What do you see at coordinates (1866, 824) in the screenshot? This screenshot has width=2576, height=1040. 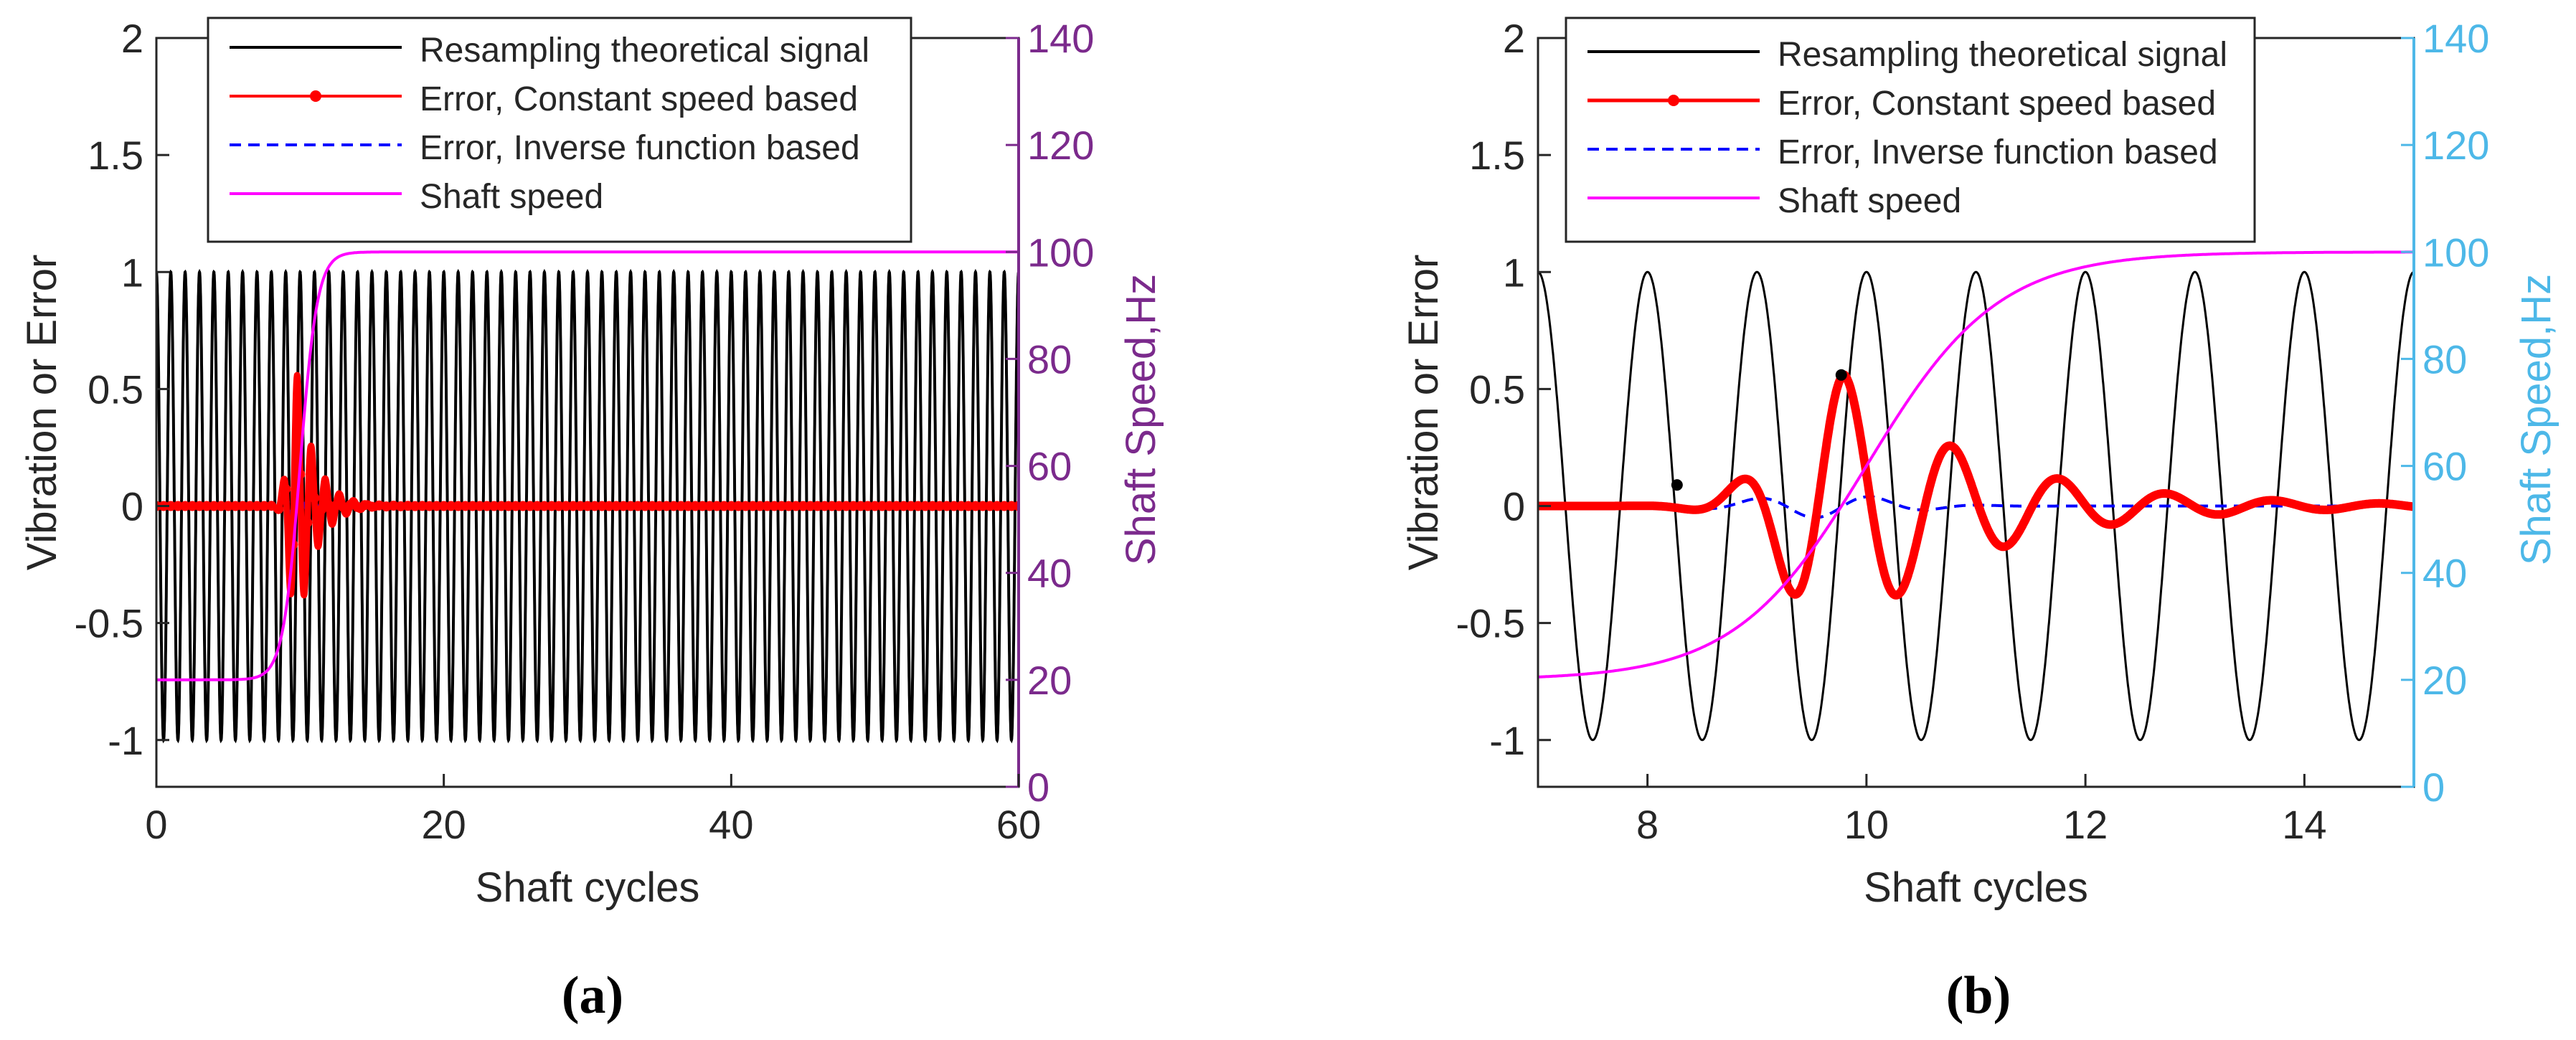 I see `x-tick-label: 10` at bounding box center [1866, 824].